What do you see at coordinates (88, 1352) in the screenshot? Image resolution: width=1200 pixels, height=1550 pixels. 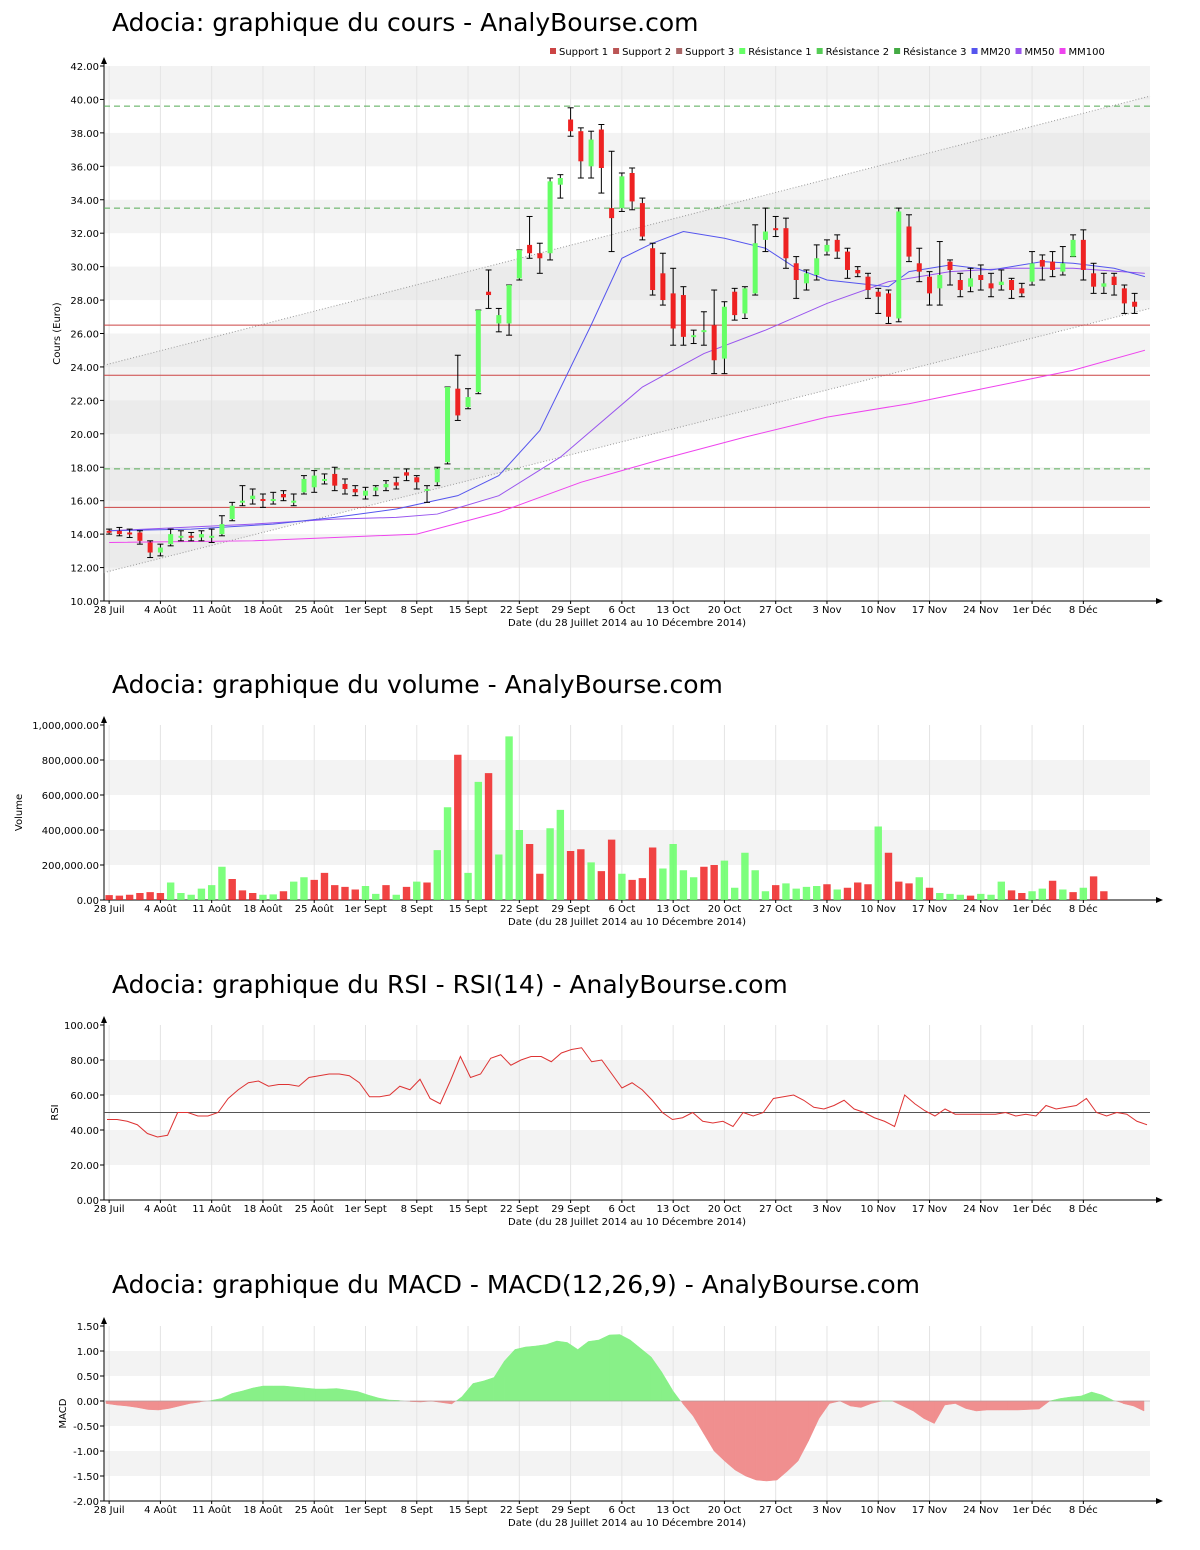 I see `y-tick-label: 1.00` at bounding box center [88, 1352].